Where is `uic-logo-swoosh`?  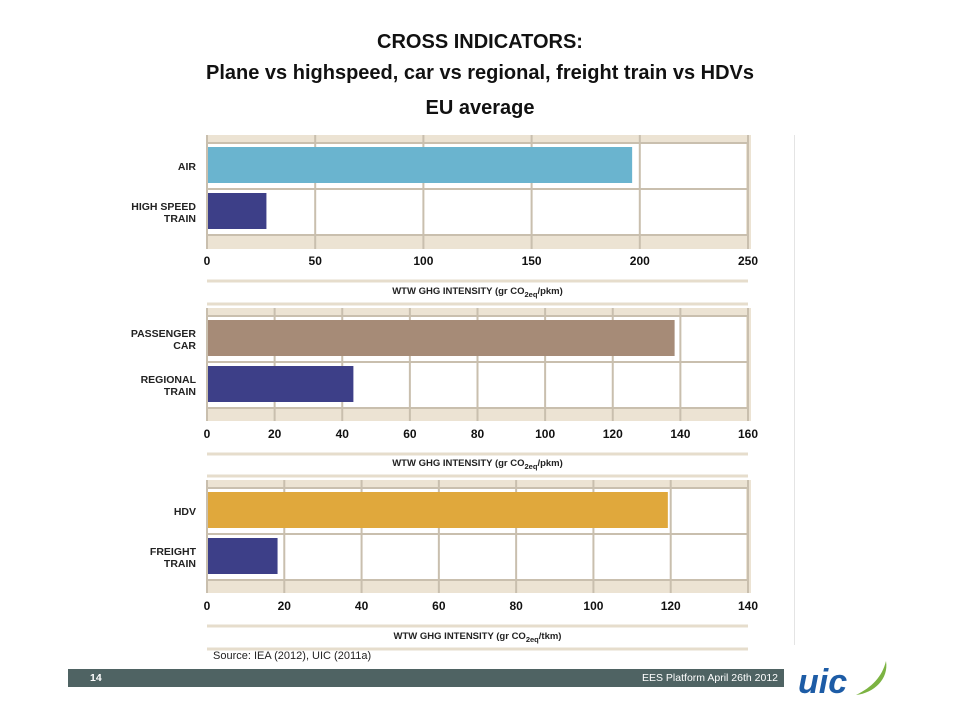 uic-logo-swoosh is located at coordinates (871, 678).